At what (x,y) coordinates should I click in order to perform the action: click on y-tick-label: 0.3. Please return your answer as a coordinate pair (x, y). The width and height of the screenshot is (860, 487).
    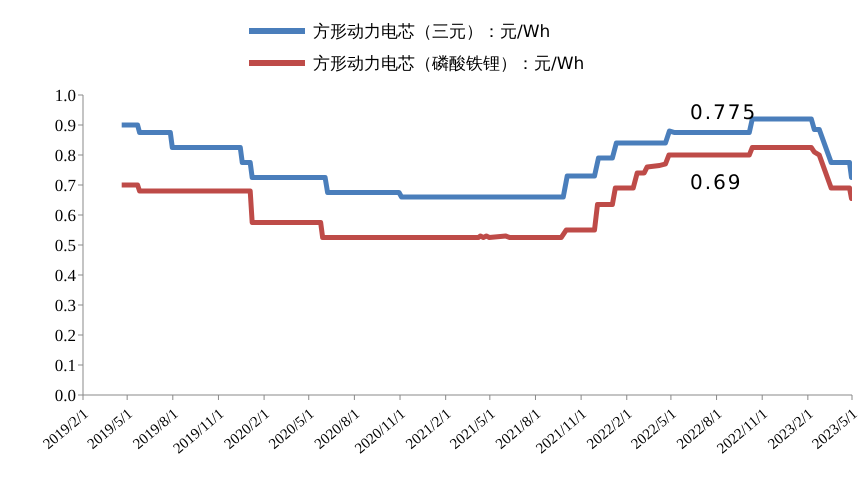
    Looking at the image, I should click on (65, 306).